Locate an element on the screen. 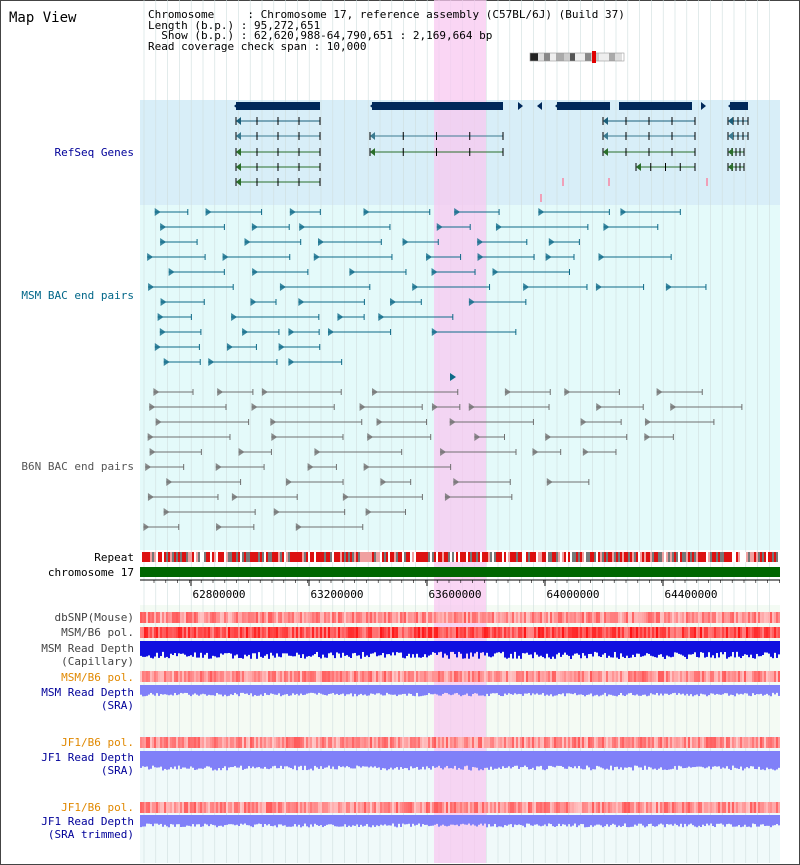 The image size is (800, 865). track-label-msm-pol-2: MSM/B6 pol. is located at coordinates (97, 677).